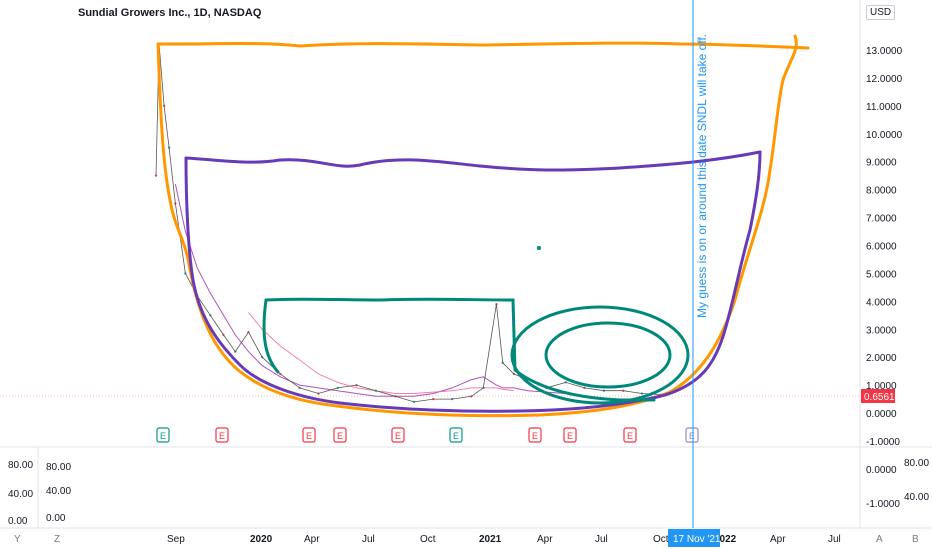 The height and width of the screenshot is (550, 932). What do you see at coordinates (483, 45) in the screenshot?
I see `orange-drawing-top` at bounding box center [483, 45].